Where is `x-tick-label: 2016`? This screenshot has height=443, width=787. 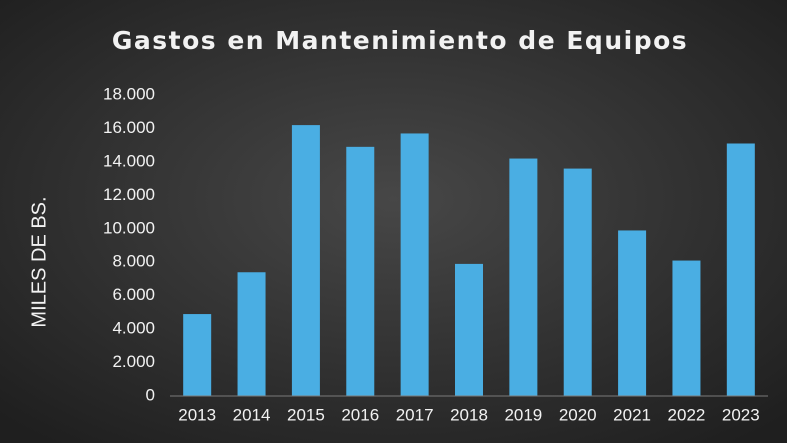 x-tick-label: 2016 is located at coordinates (360, 414).